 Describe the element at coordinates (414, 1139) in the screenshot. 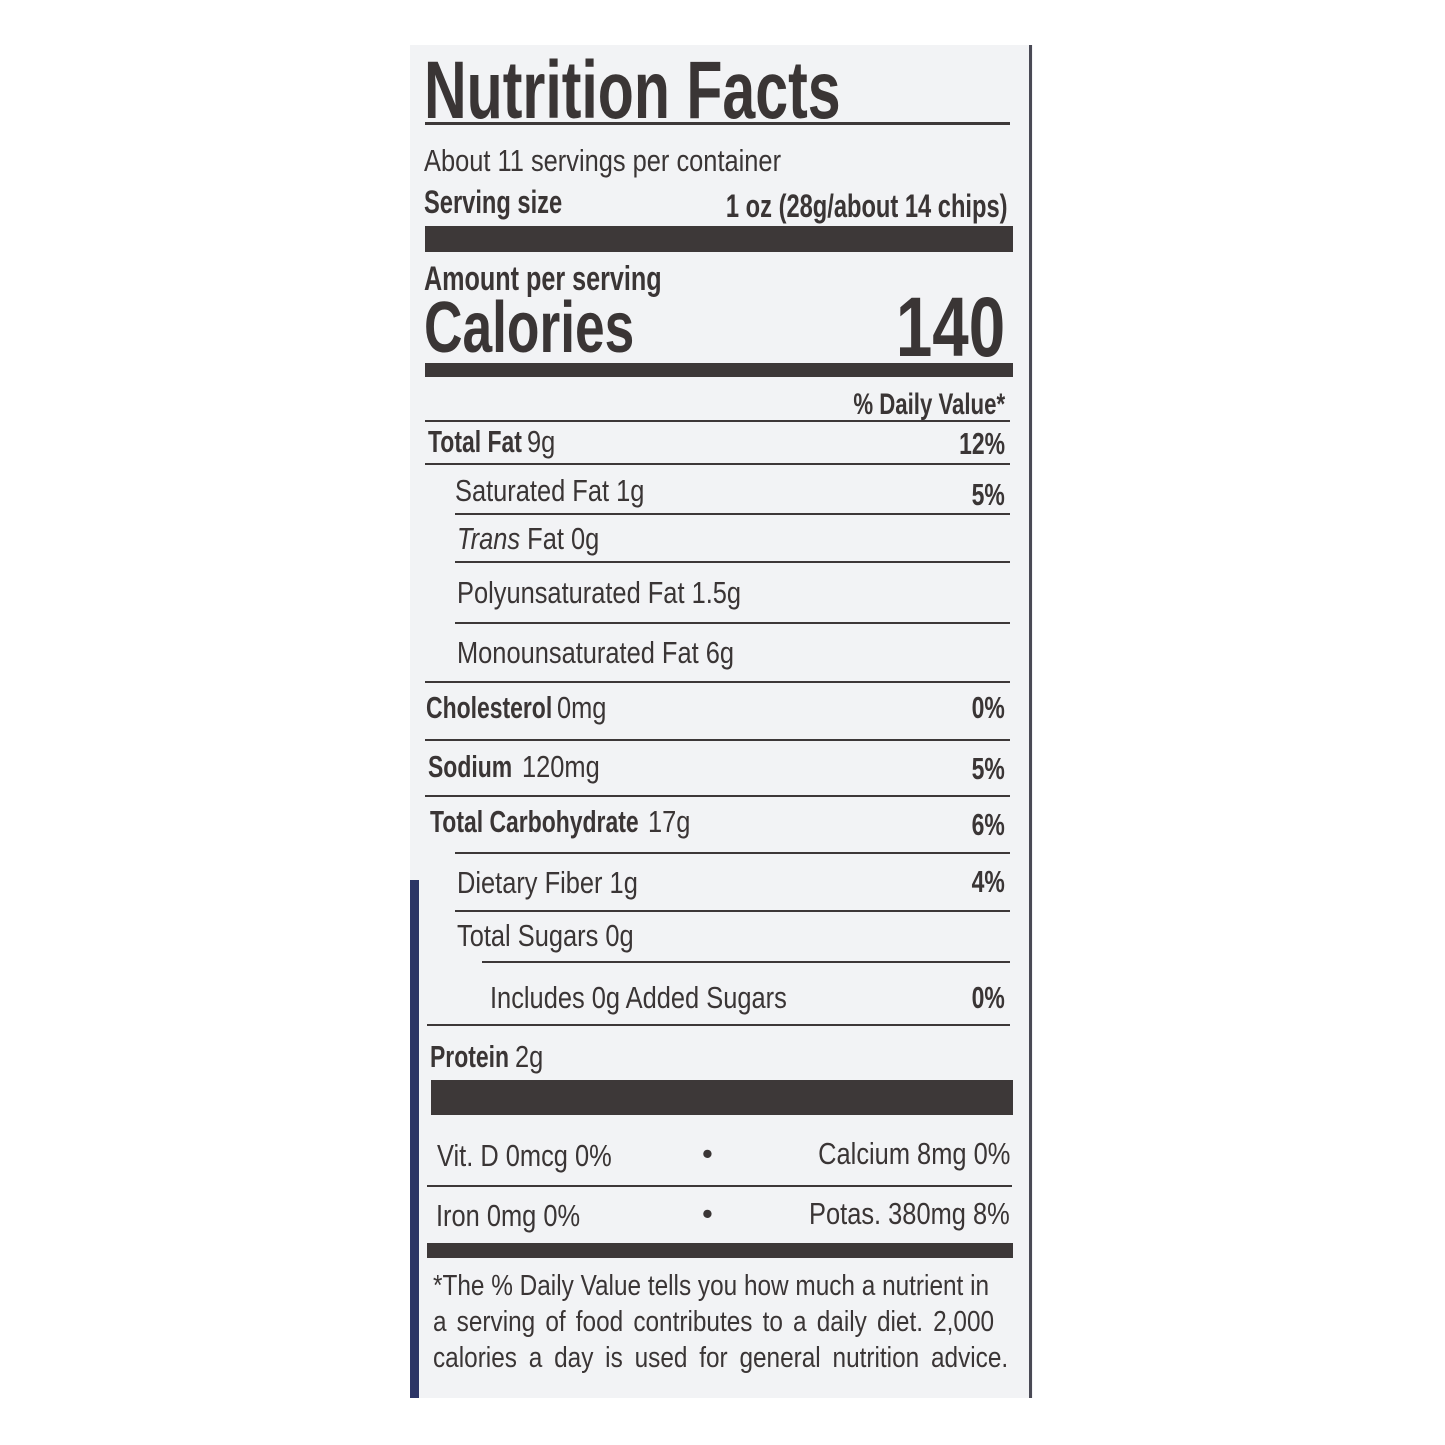

I see `package-edge` at that location.